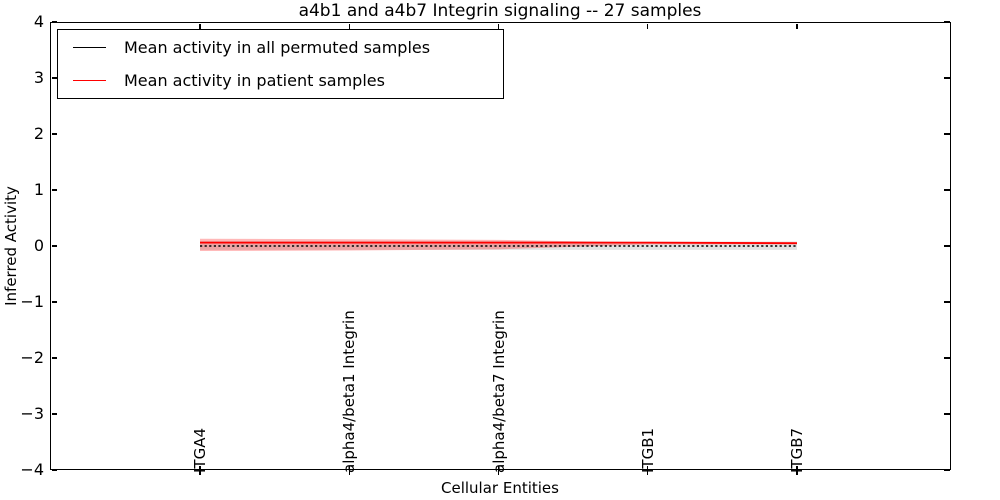  Describe the element at coordinates (32, 469) in the screenshot. I see `y-tick-label: −4` at that location.